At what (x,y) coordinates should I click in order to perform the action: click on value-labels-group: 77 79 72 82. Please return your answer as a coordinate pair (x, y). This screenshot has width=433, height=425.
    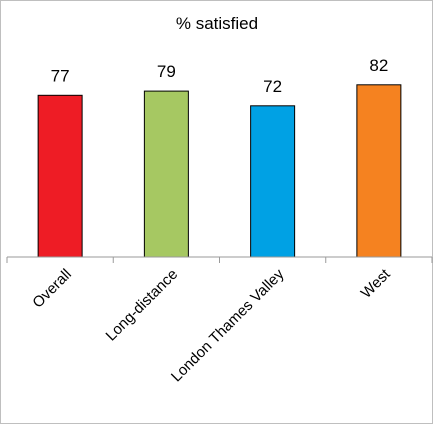
    Looking at the image, I should click on (220, 76).